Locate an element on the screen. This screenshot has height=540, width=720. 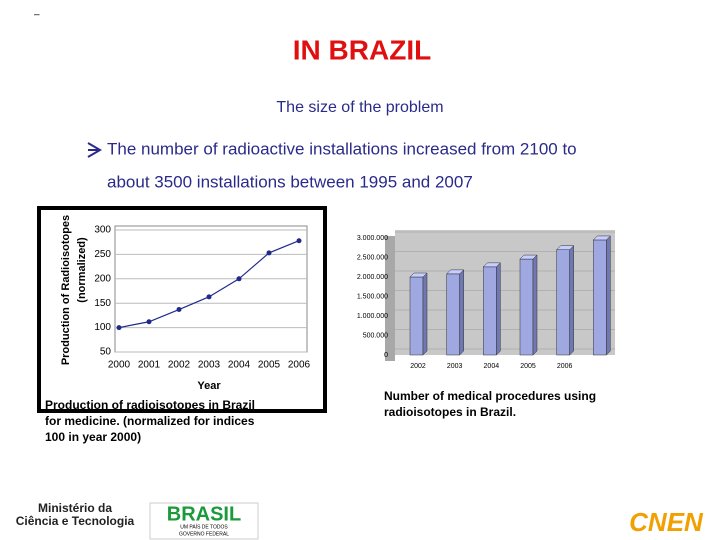
y-tick-label: 100 is located at coordinates (102, 327).